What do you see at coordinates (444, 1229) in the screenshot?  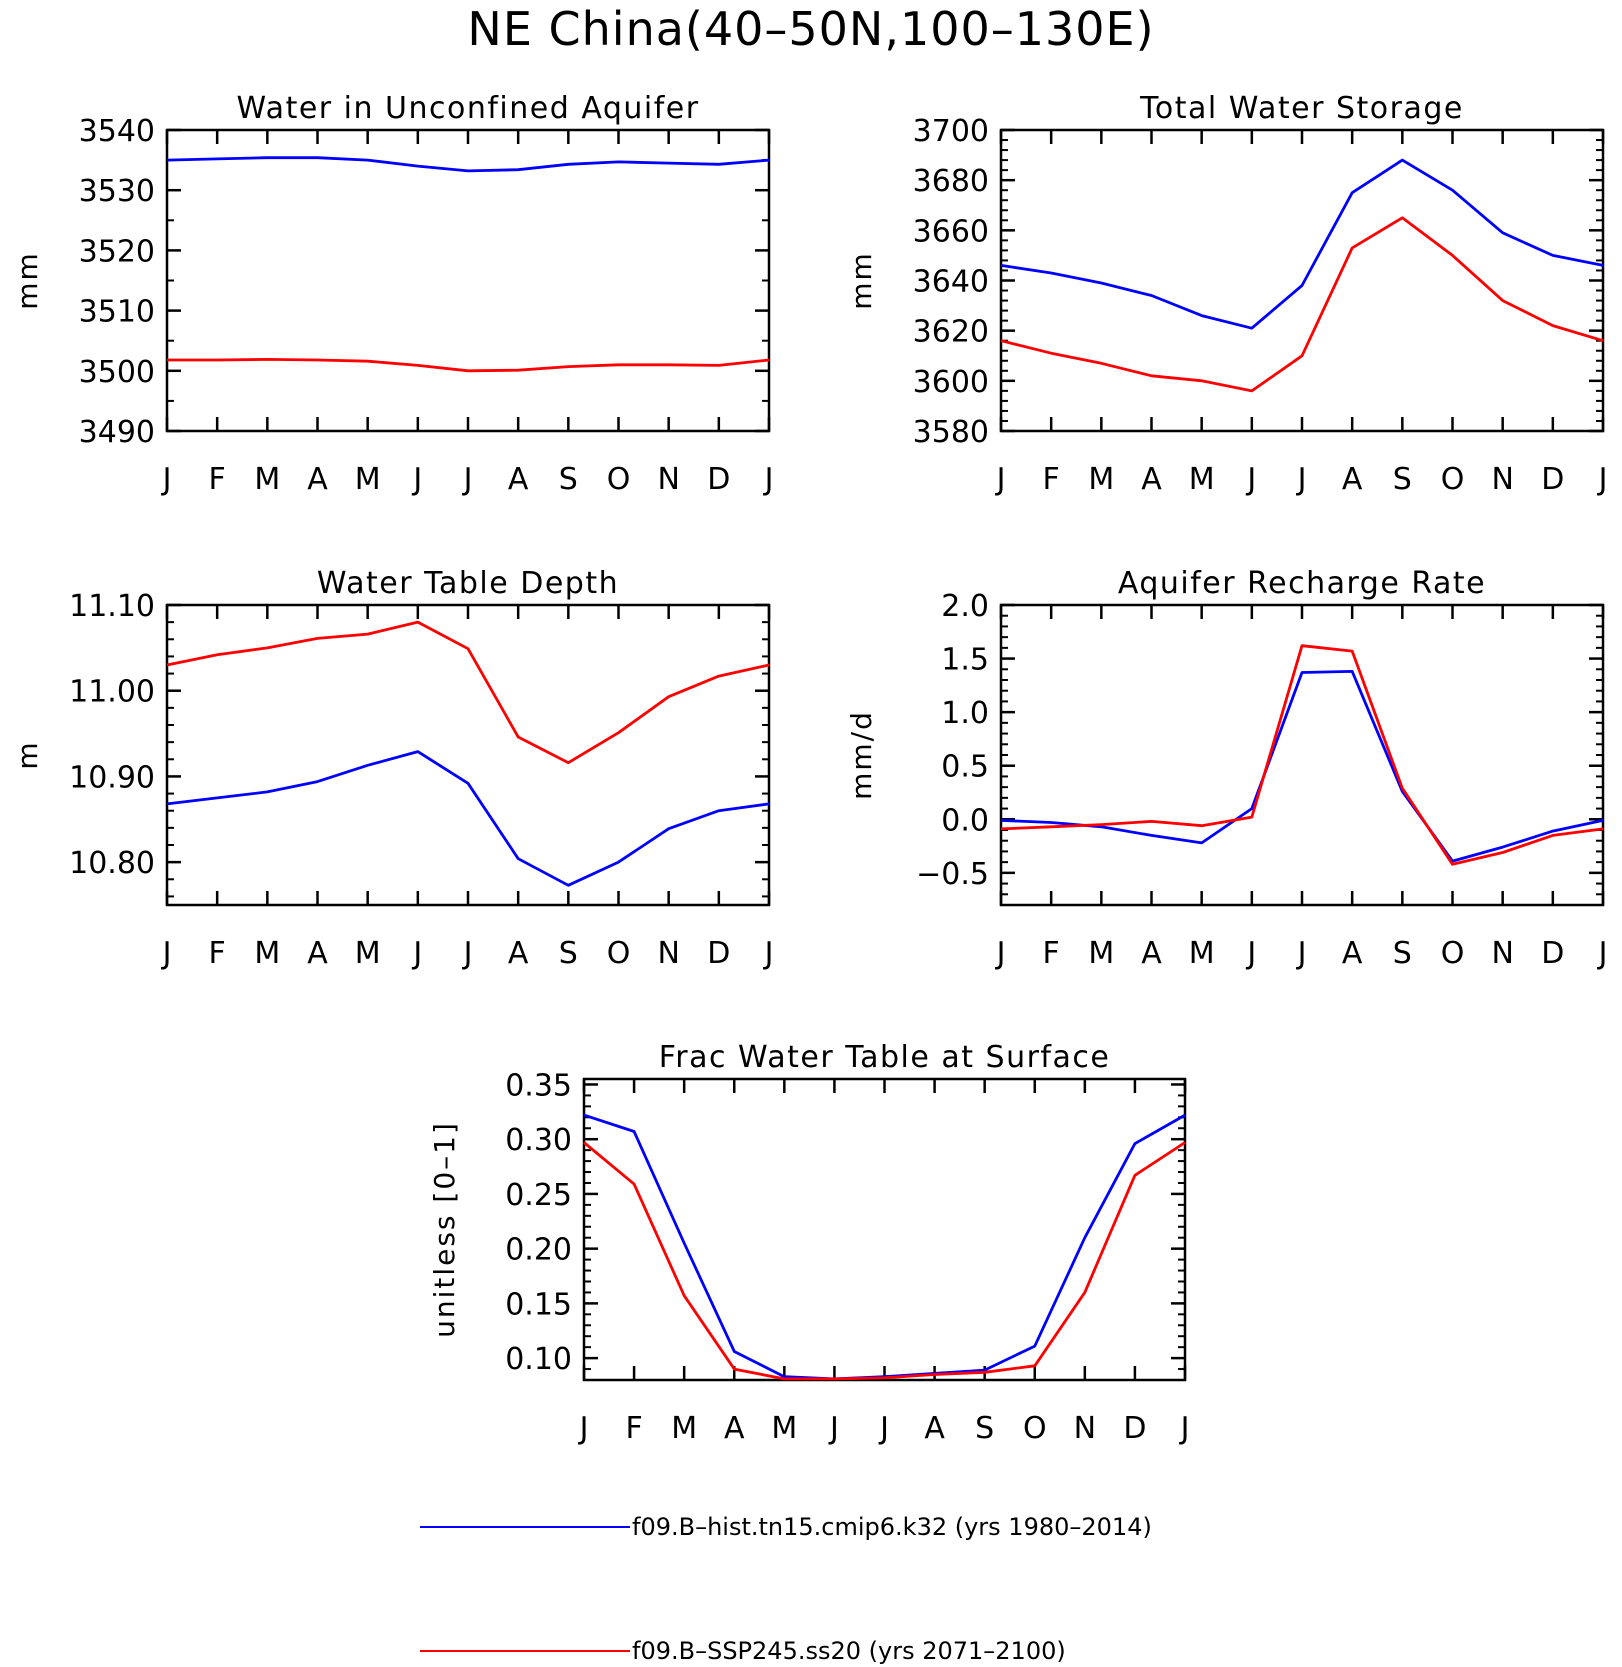 I see `y-axis-label: unitless [0–1]` at bounding box center [444, 1229].